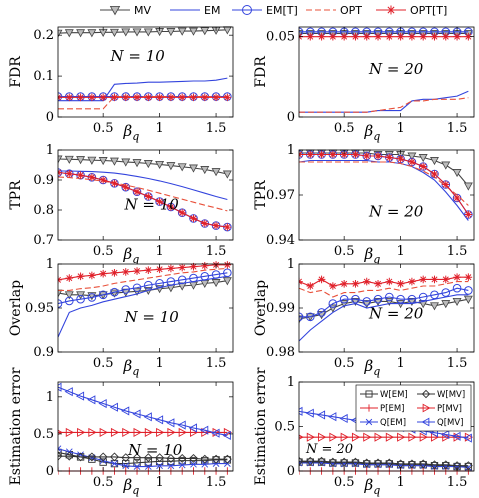  What do you see at coordinates (394, 395) in the screenshot?
I see `legend-label: W[EM]` at bounding box center [394, 395].